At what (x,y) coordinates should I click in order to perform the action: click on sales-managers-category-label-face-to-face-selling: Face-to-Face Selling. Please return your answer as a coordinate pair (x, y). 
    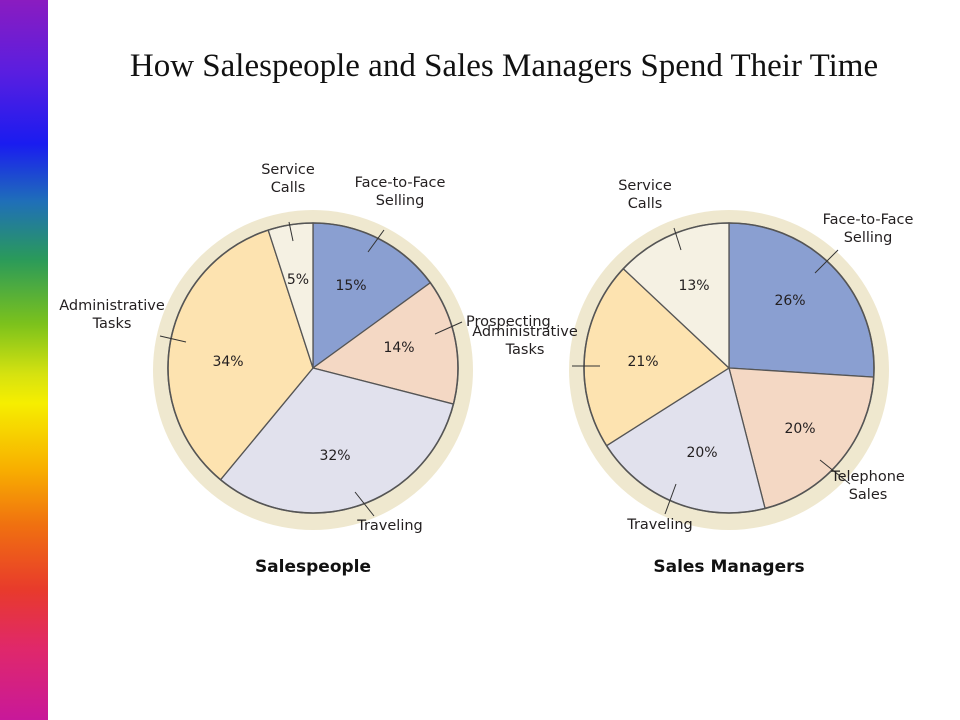
    Looking at the image, I should click on (868, 229).